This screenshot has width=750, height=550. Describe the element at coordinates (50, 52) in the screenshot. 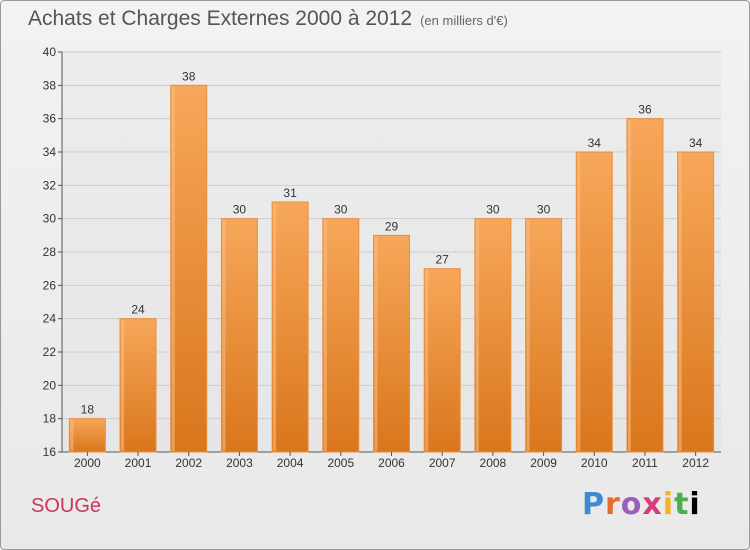

I see `y-tick-label: 40` at that location.